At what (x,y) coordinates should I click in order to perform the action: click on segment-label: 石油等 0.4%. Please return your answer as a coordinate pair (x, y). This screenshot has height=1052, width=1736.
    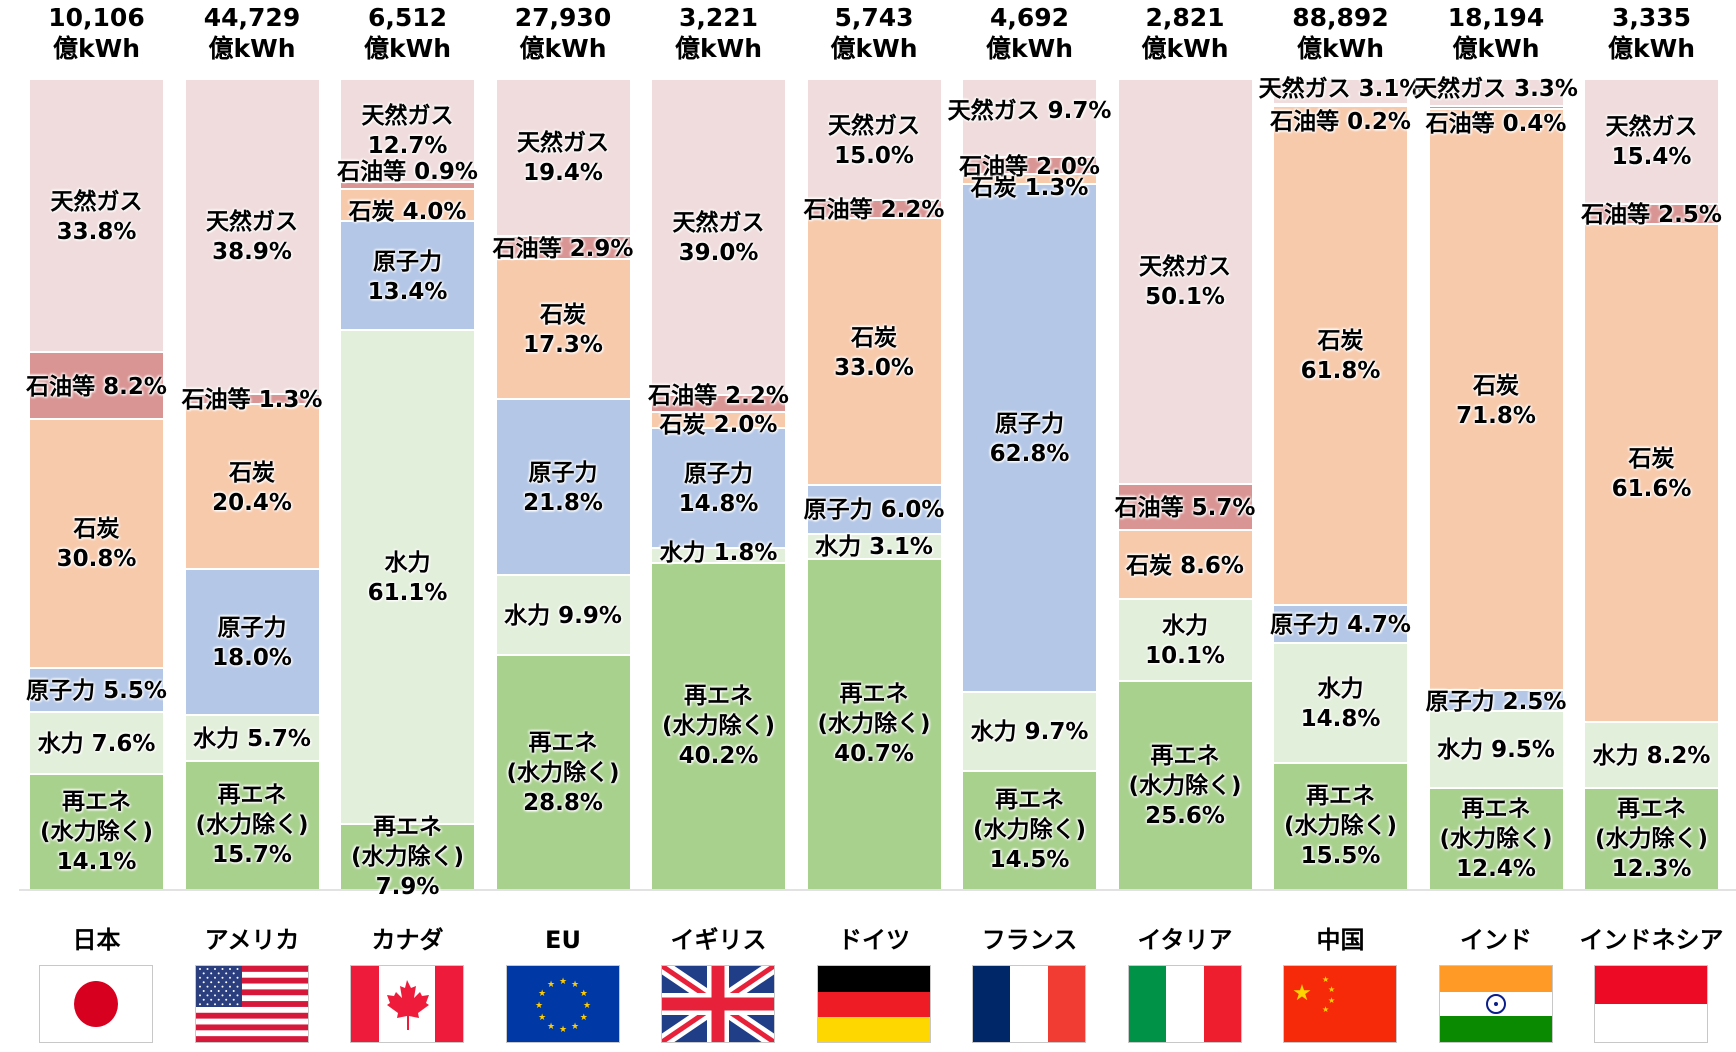
    Looking at the image, I should click on (1496, 124).